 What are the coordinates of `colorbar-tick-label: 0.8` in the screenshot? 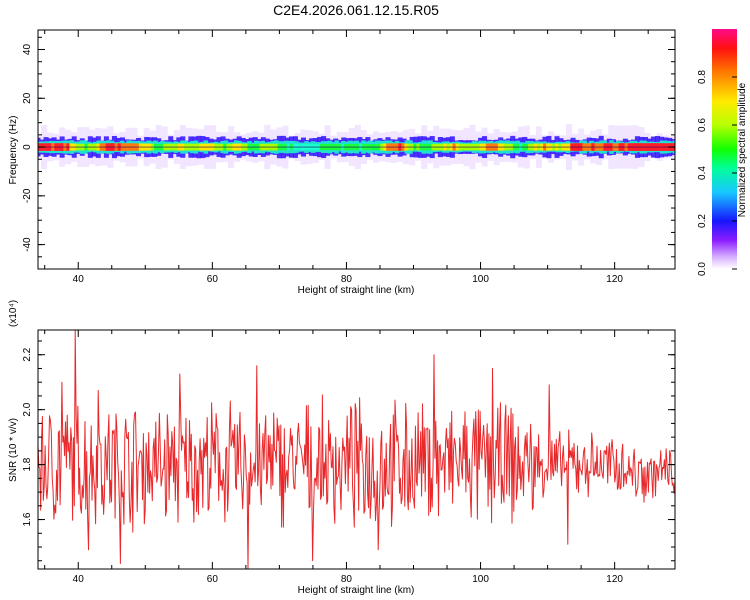 It's located at (702, 77).